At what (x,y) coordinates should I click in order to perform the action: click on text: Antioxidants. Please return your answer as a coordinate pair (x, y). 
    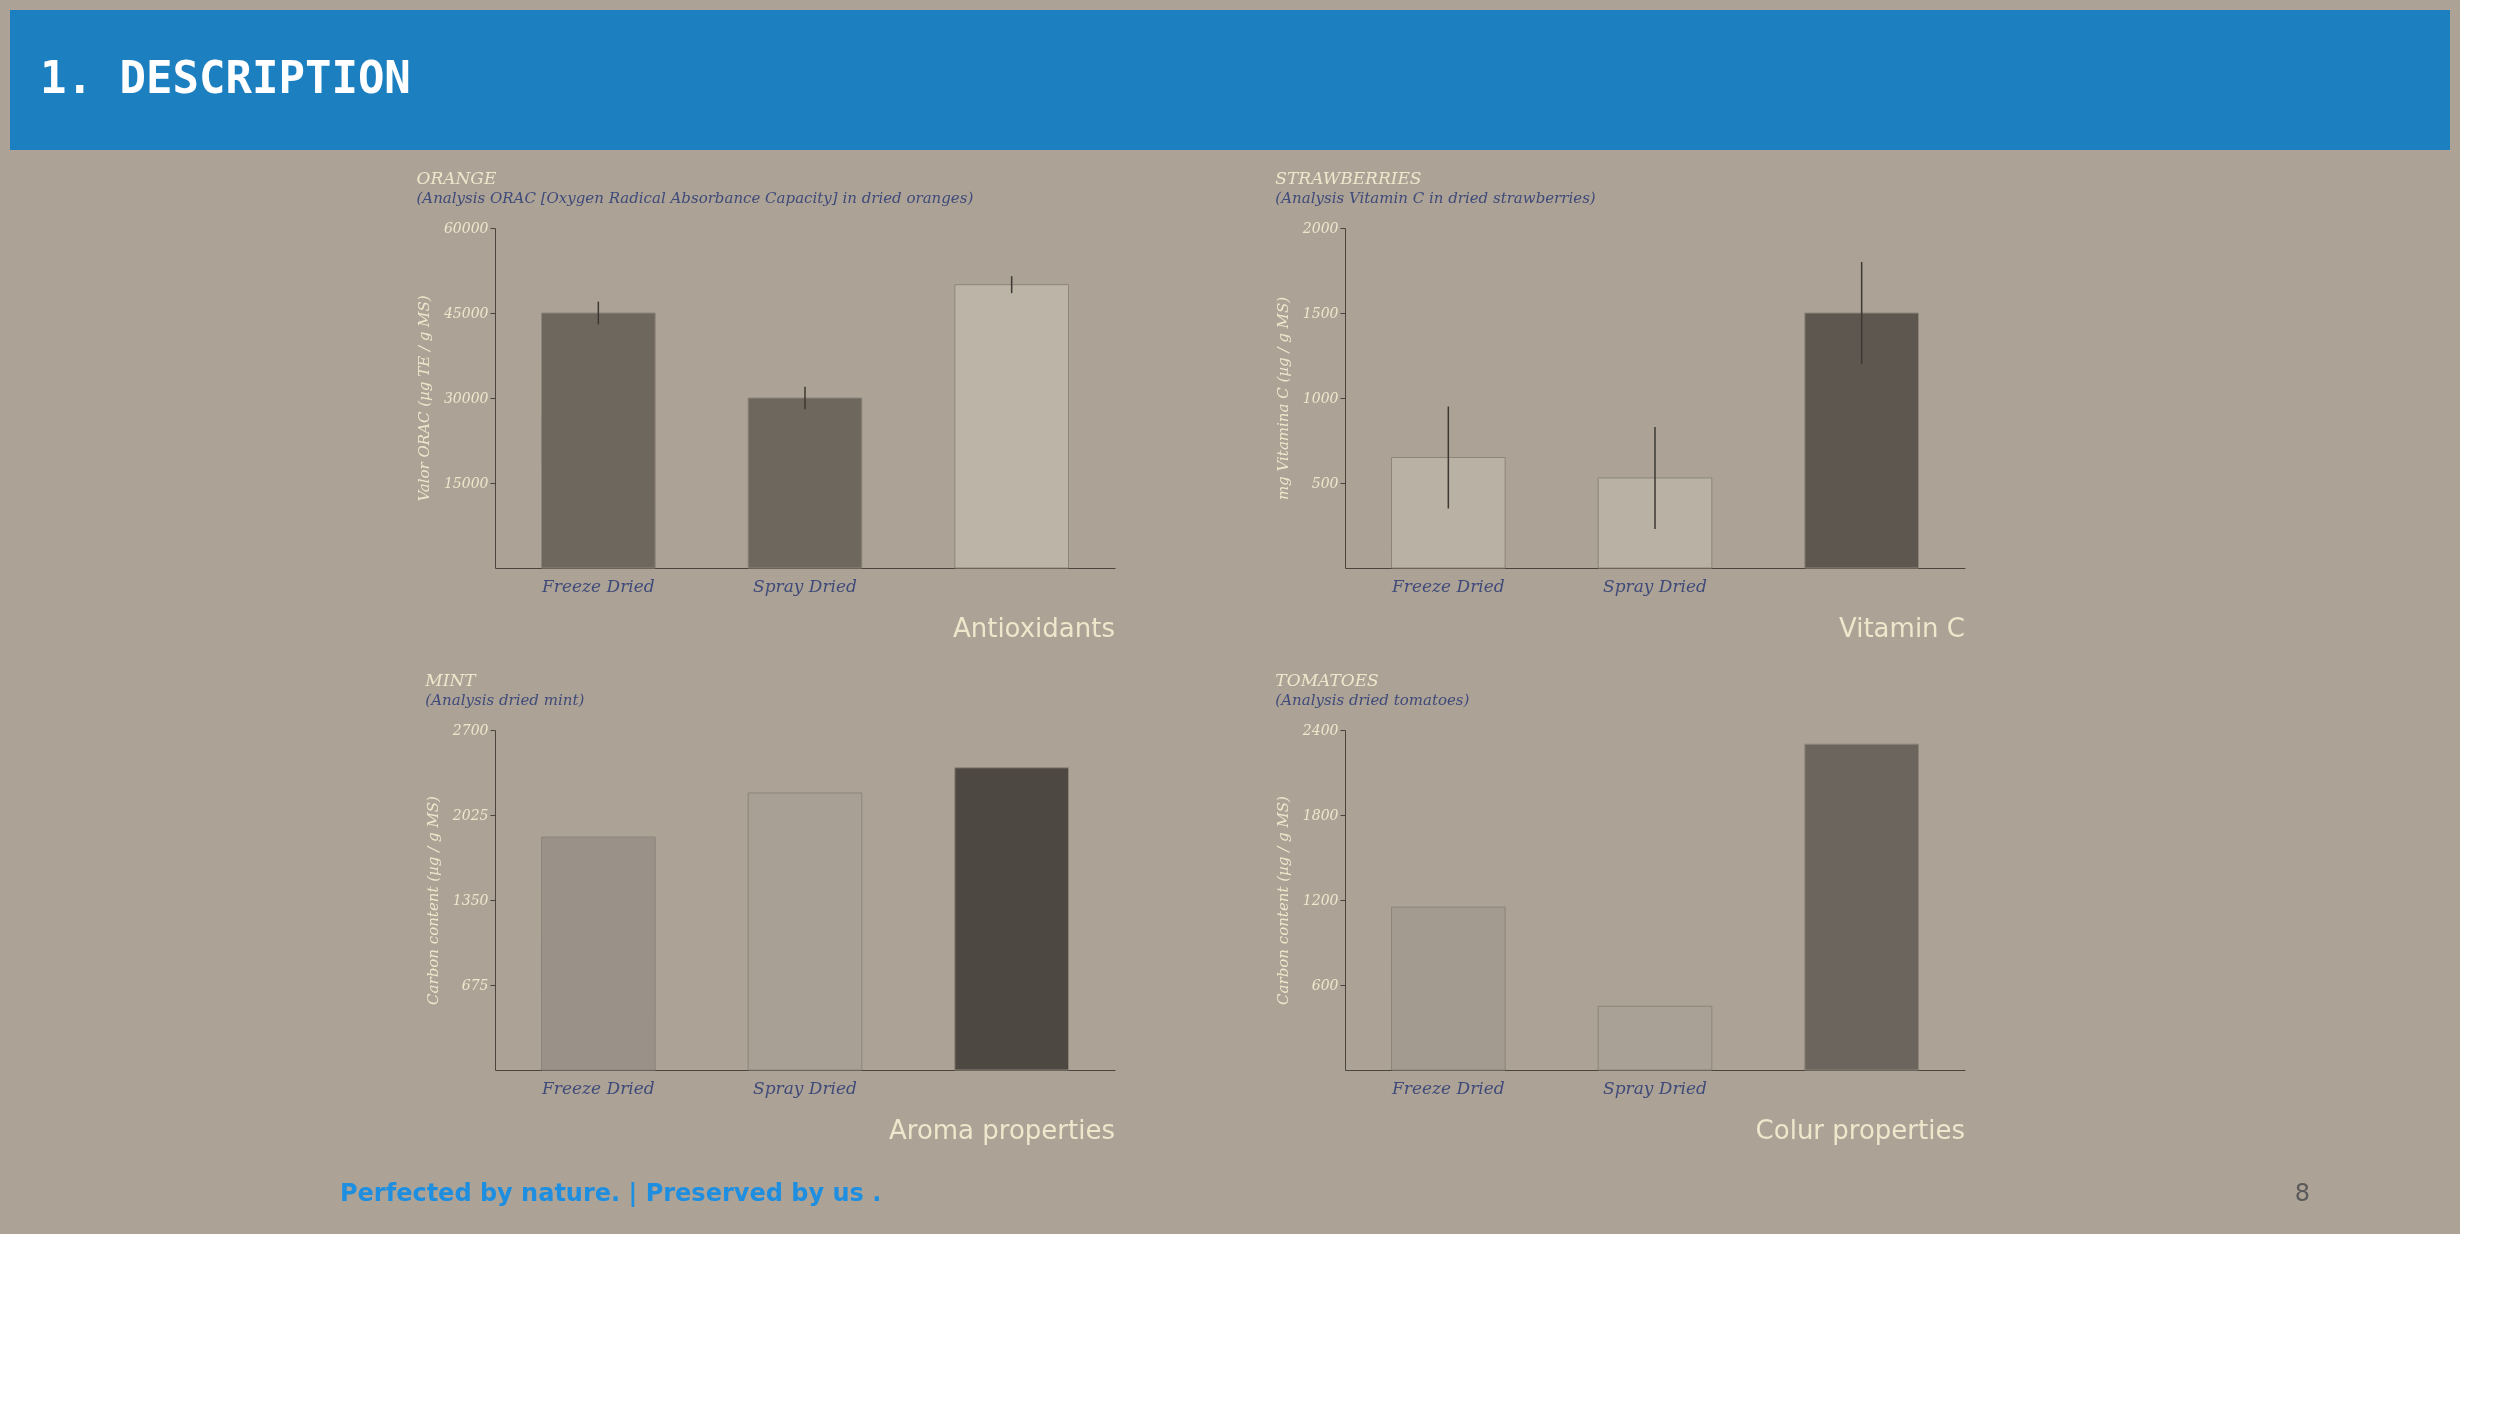
    Looking at the image, I should click on (1033, 628).